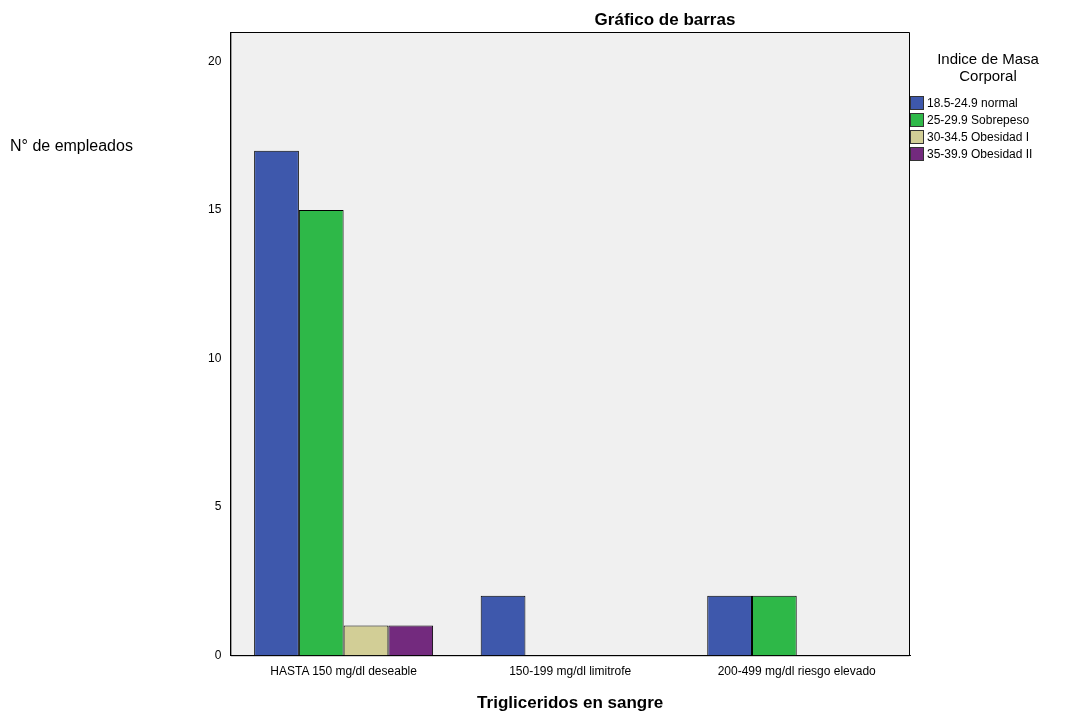 The height and width of the screenshot is (724, 1074). Describe the element at coordinates (214, 60) in the screenshot. I see `y-tick-label: 20` at that location.